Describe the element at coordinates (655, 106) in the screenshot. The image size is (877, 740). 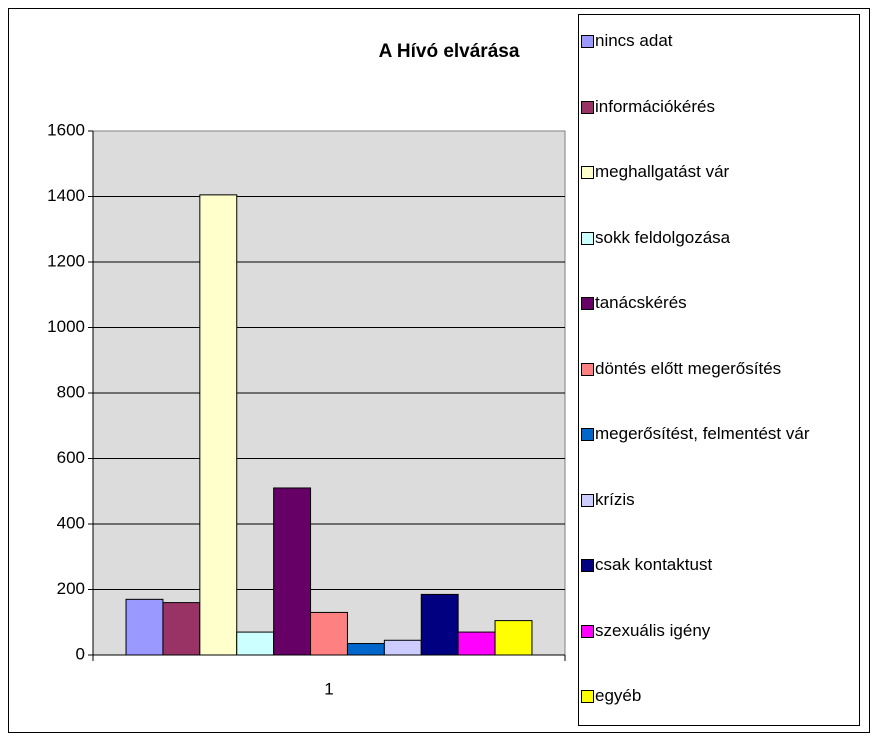
I see `legend-label: információkérés` at that location.